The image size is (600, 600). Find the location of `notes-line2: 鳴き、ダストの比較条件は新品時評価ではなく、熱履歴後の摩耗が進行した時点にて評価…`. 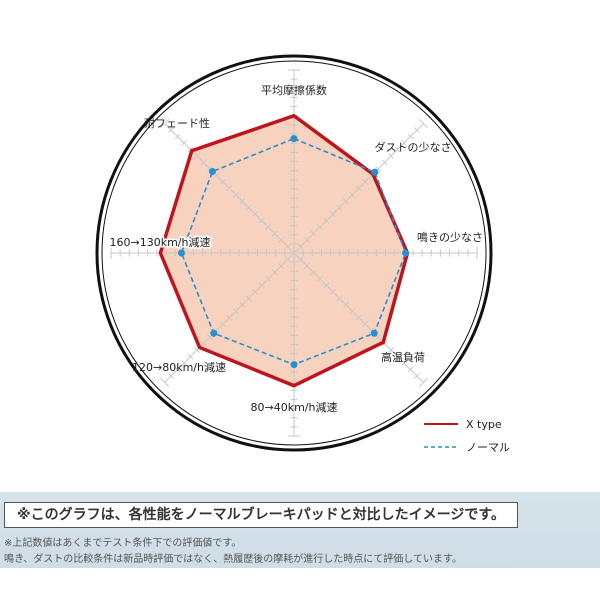

notes-line2: 鳴き、ダストの比較条件は新品時評価ではなく、熱履歴後の摩耗が進行した時点にて評価… is located at coordinates (233, 559).